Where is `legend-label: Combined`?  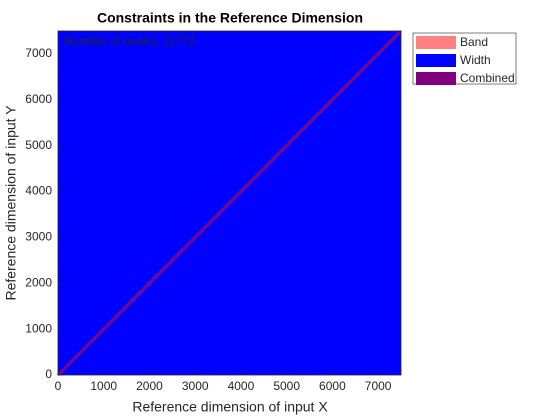 legend-label: Combined is located at coordinates (487, 78).